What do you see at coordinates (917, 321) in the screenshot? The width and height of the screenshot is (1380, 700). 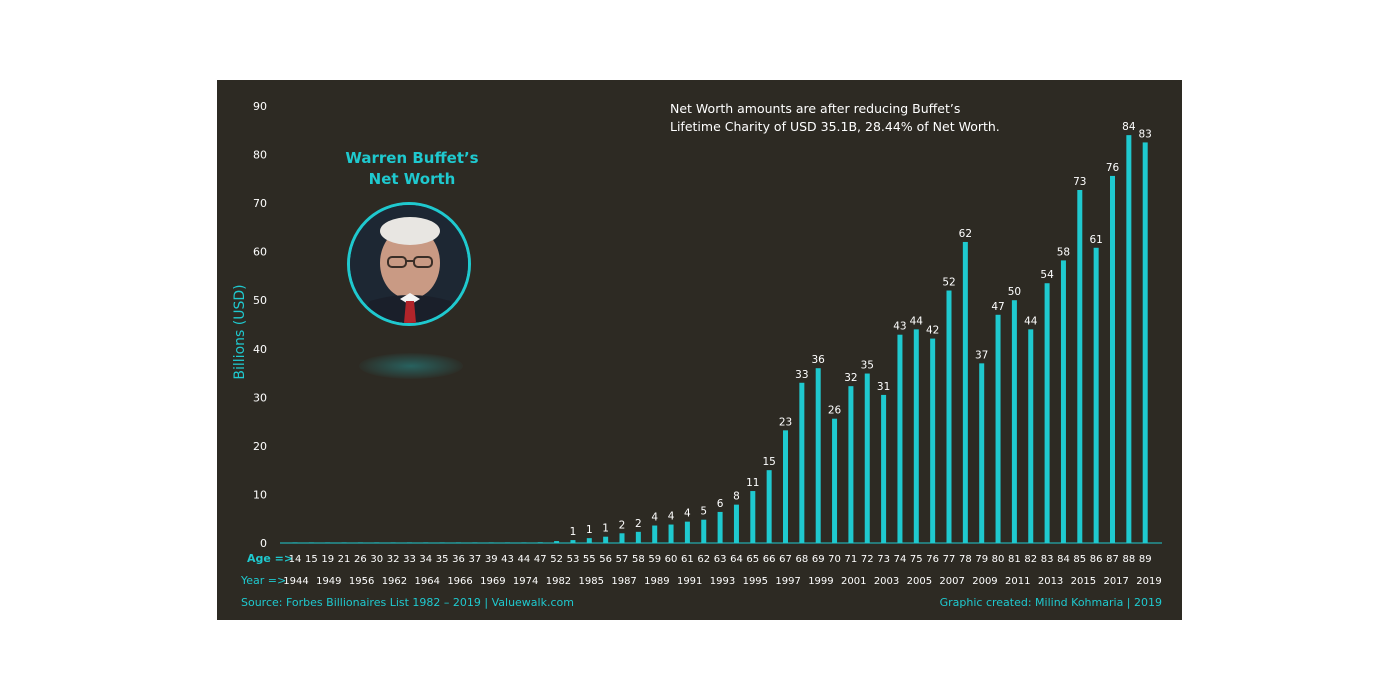 I see `data-label: 44` at bounding box center [917, 321].